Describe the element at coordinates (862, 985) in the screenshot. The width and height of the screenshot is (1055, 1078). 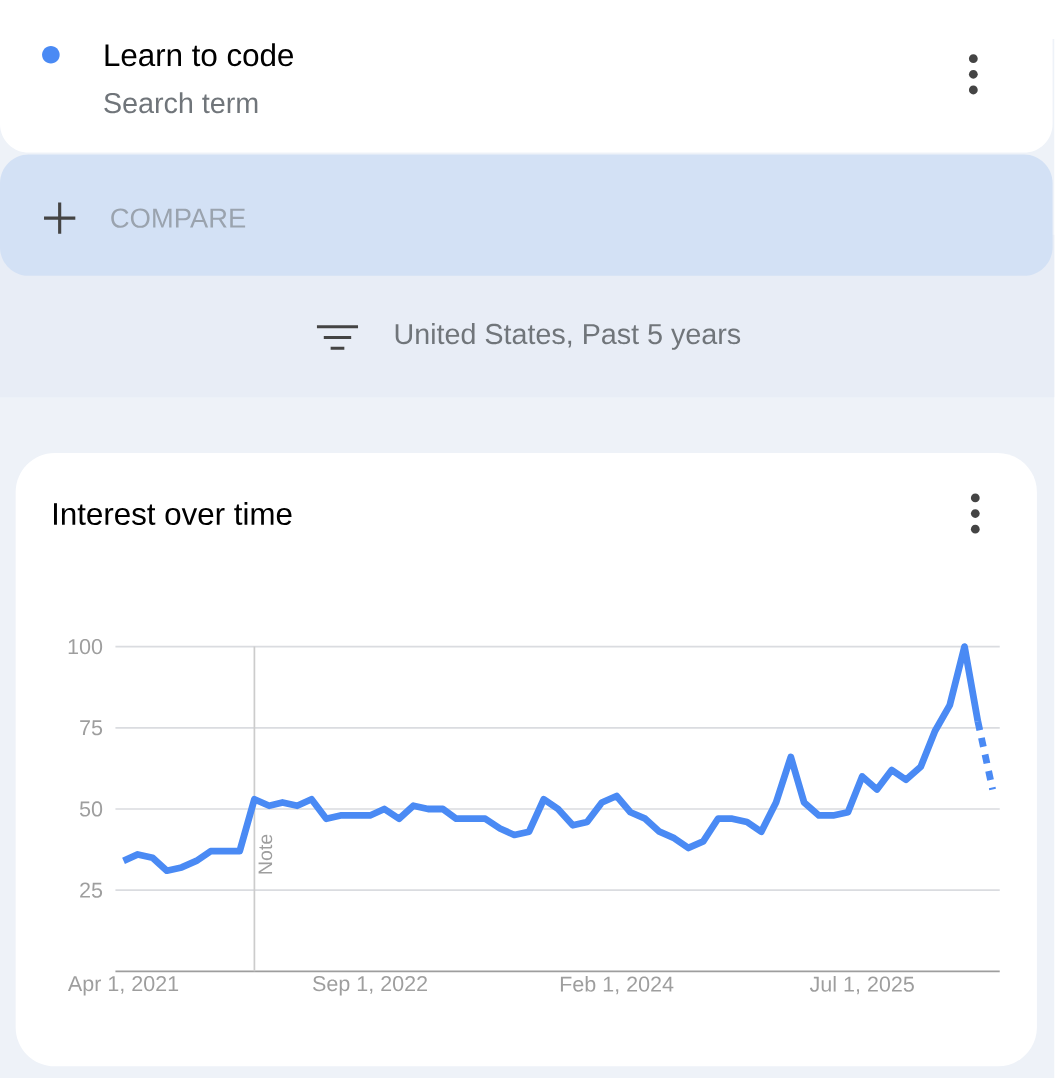
I see `x-tick-label: Jul 1, 2025` at that location.